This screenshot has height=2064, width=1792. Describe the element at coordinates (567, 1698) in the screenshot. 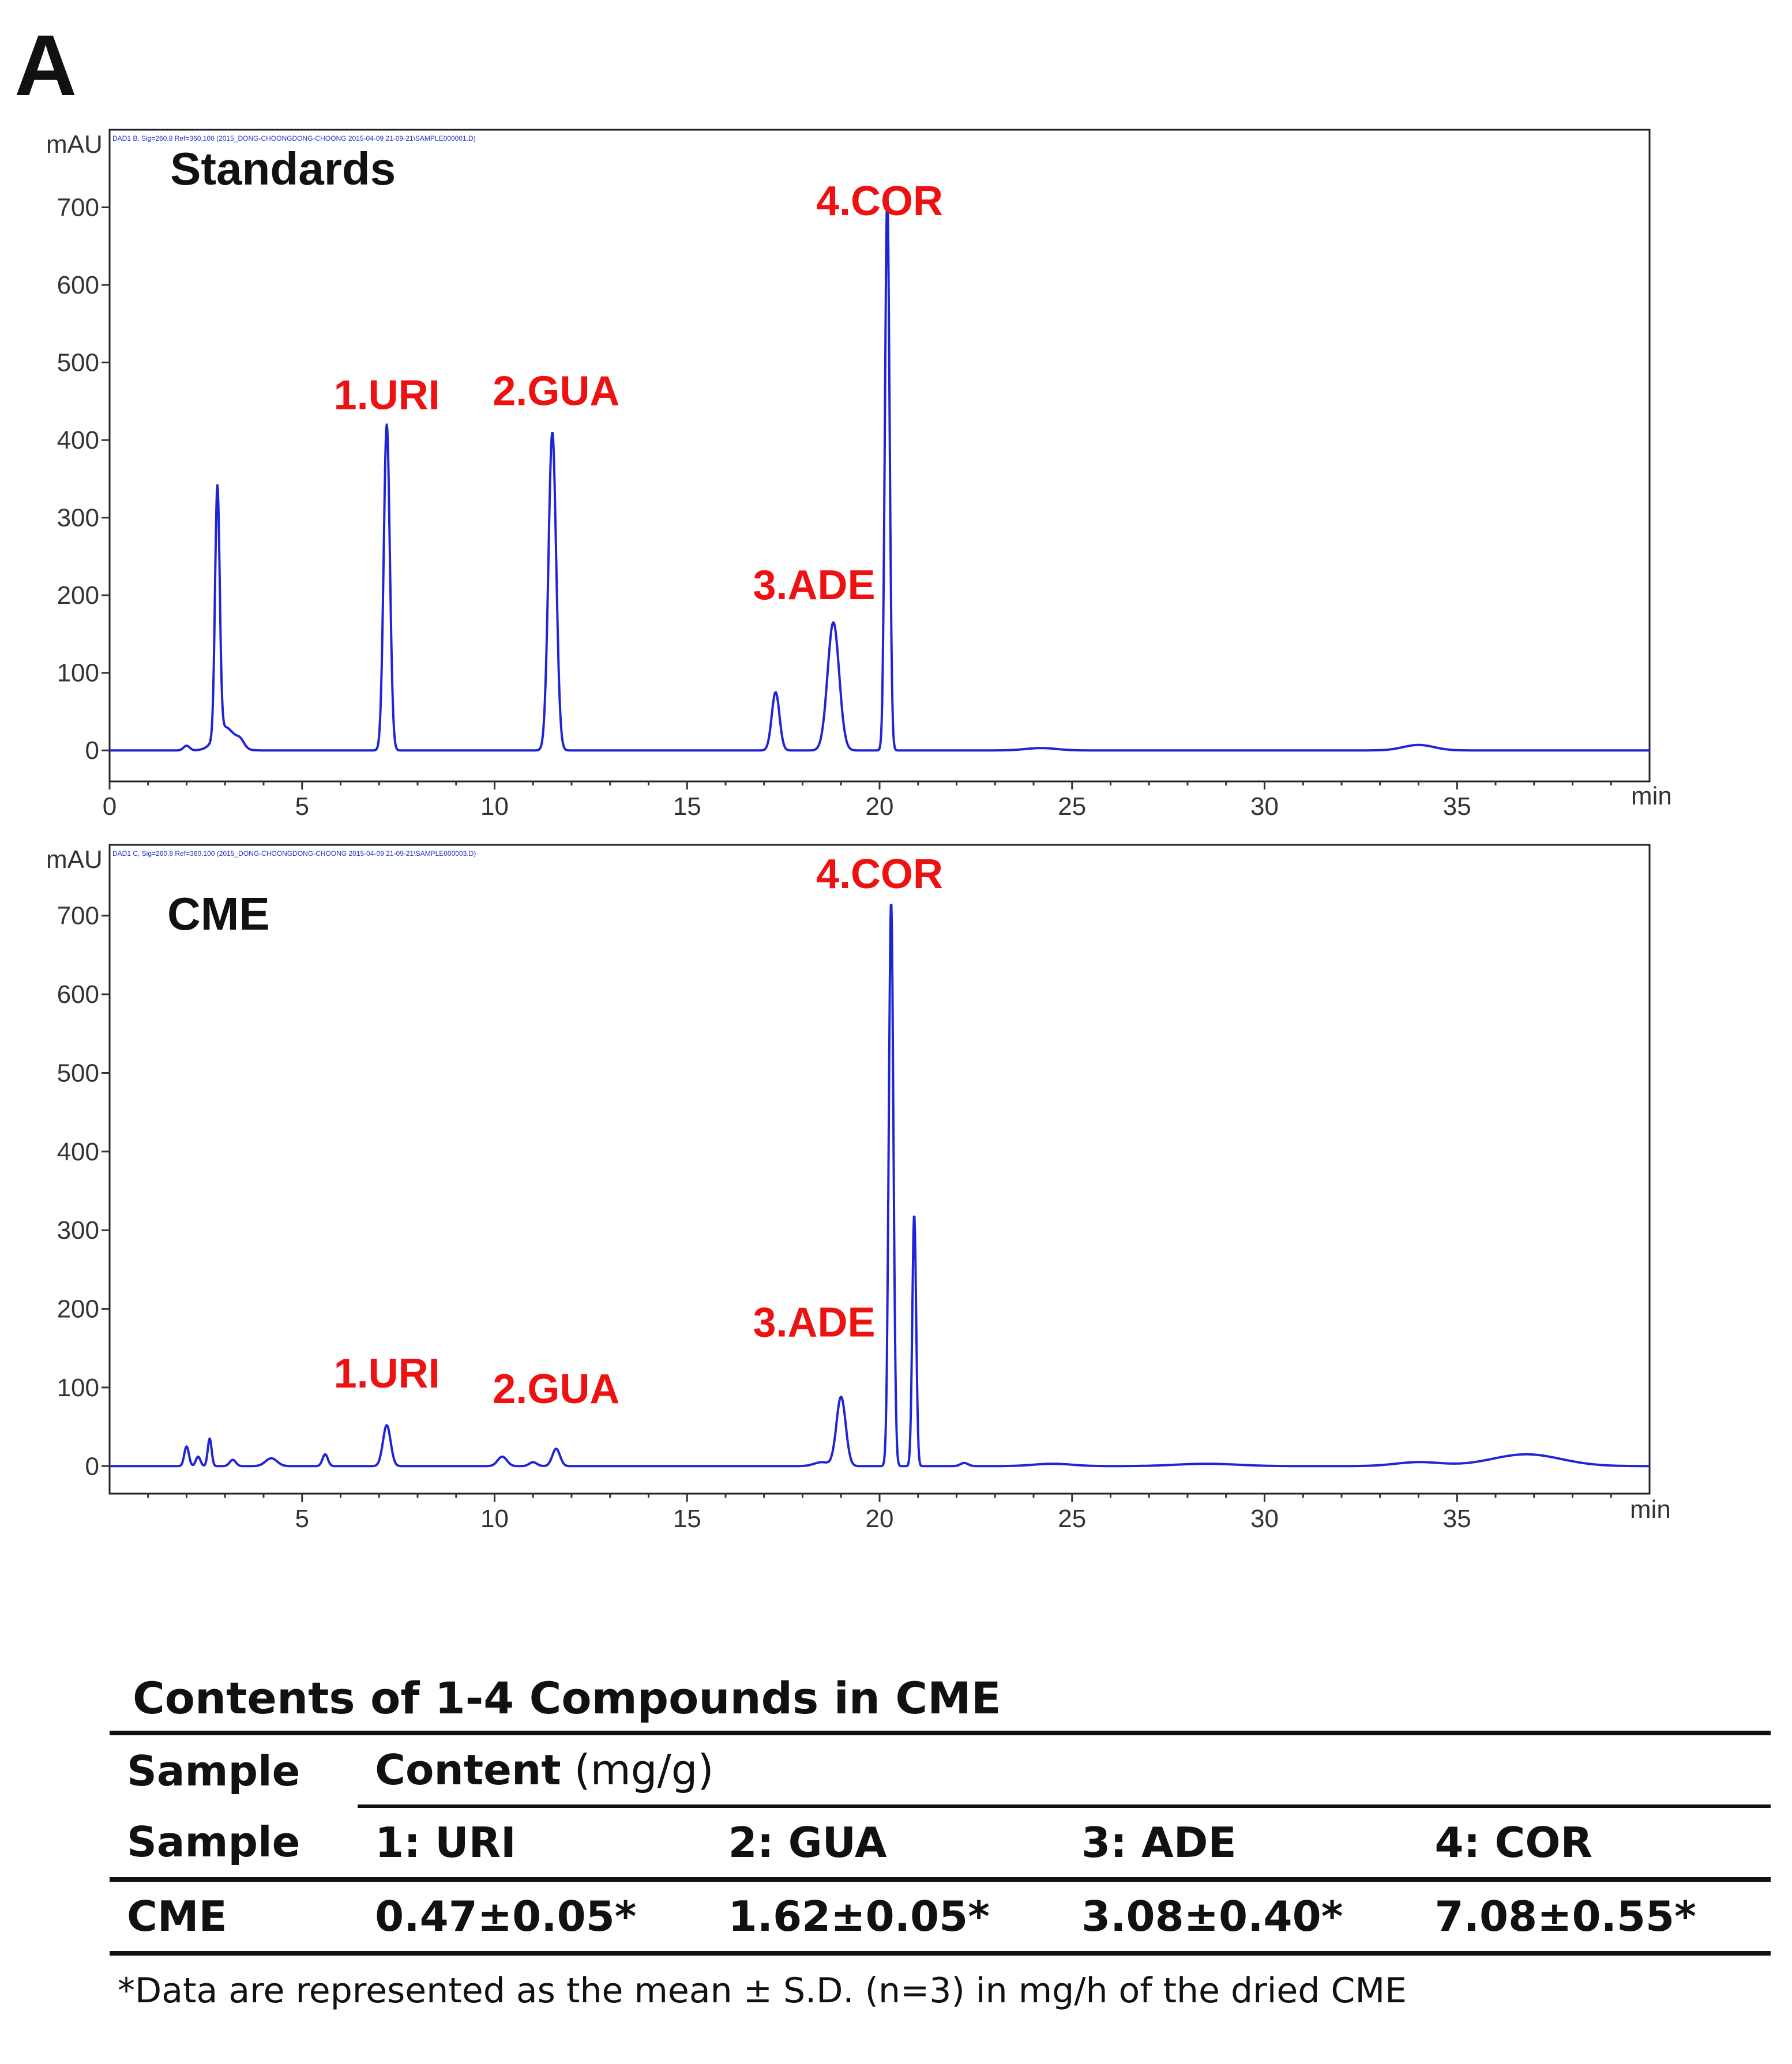

I see `table-title: Contents of 1-4 Compounds in CME` at that location.